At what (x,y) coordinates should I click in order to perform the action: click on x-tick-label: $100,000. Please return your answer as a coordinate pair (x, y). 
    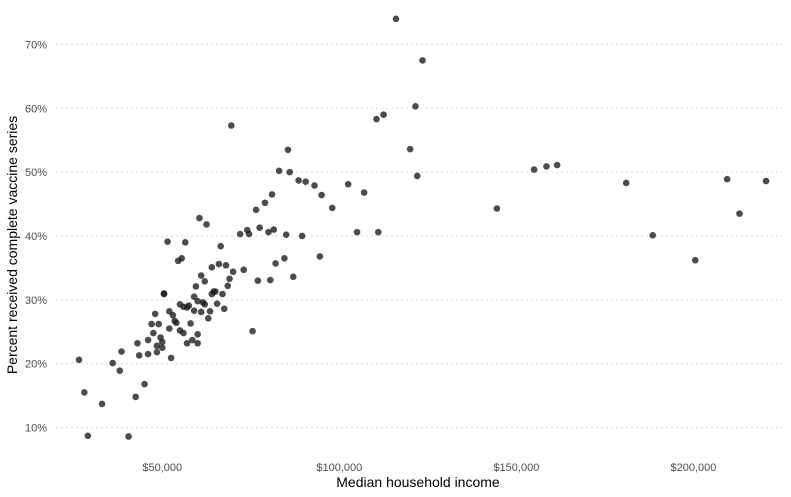
    Looking at the image, I should click on (339, 468).